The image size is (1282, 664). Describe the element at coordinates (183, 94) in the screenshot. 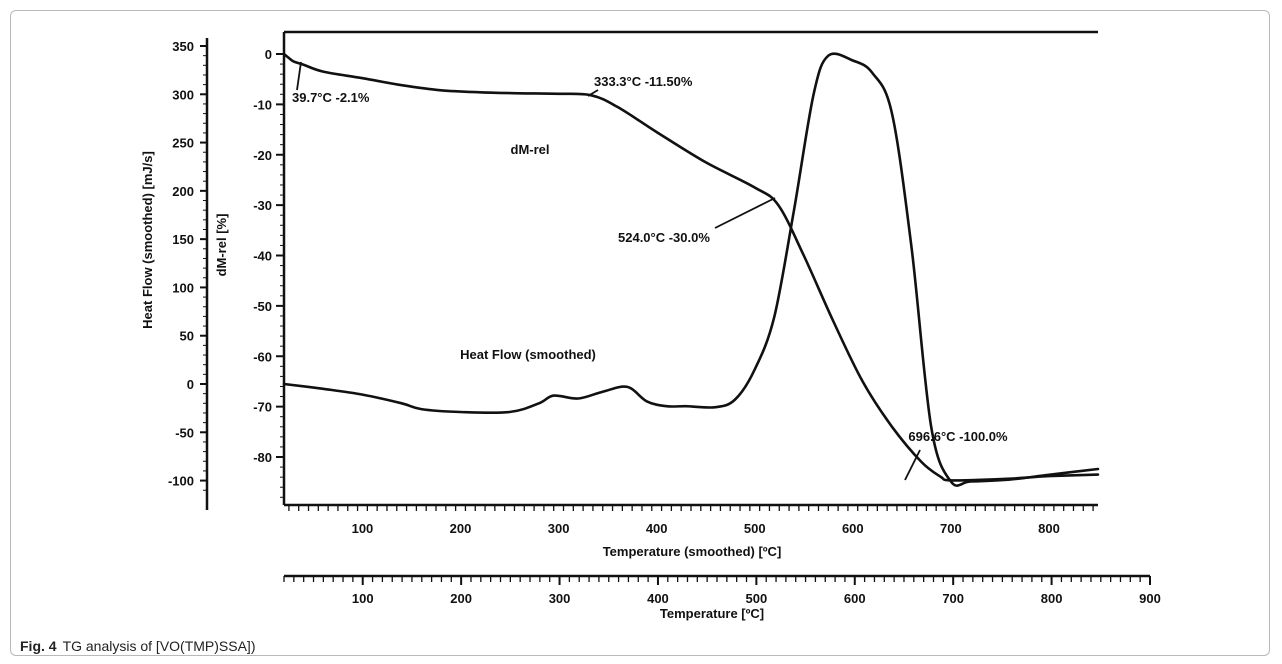

I see `heat-flow-tick-label: 300` at that location.